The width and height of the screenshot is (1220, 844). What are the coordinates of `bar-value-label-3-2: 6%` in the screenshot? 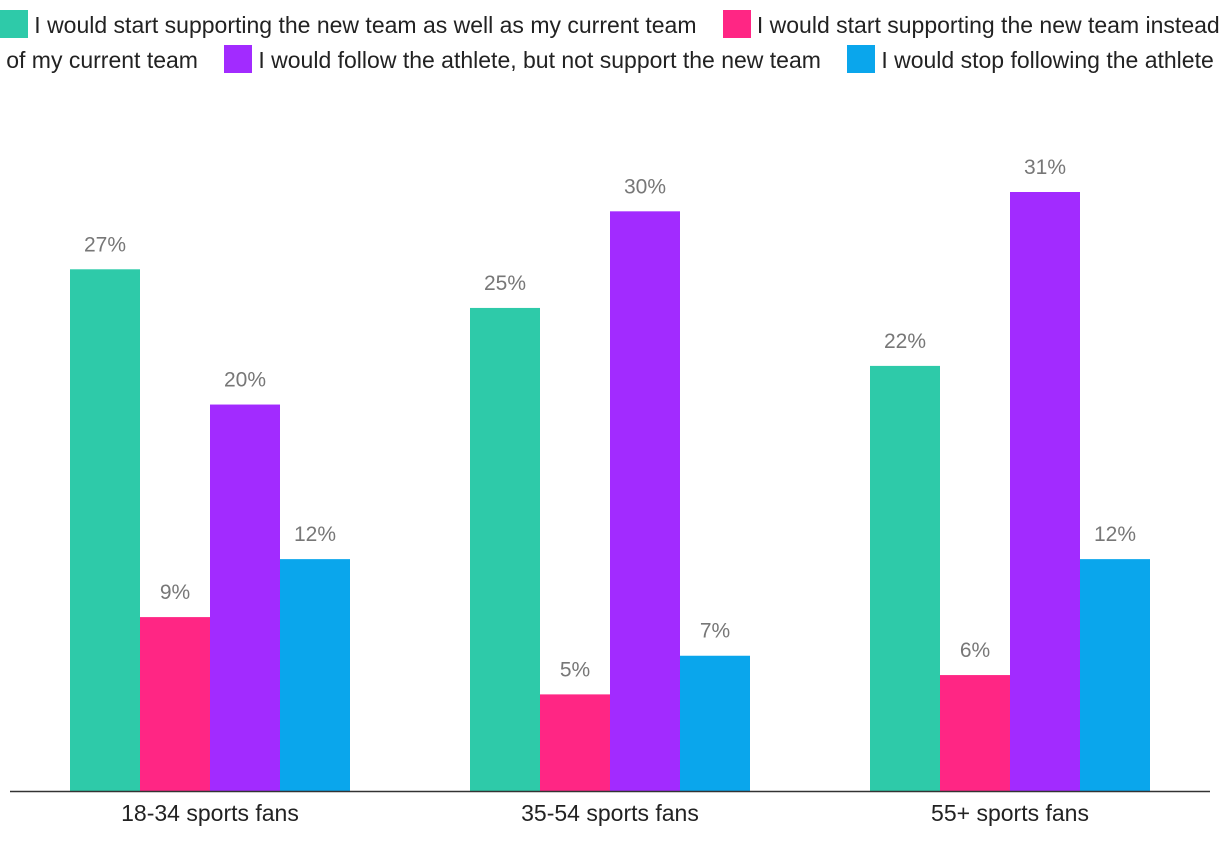 It's located at (975, 650).